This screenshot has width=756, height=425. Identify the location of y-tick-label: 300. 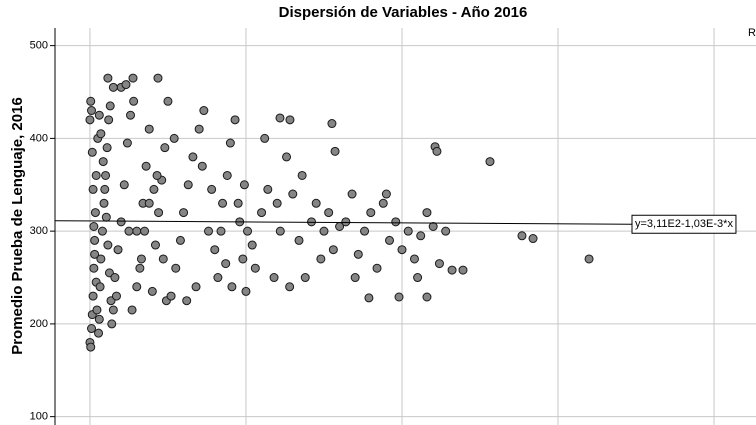
(39, 231).